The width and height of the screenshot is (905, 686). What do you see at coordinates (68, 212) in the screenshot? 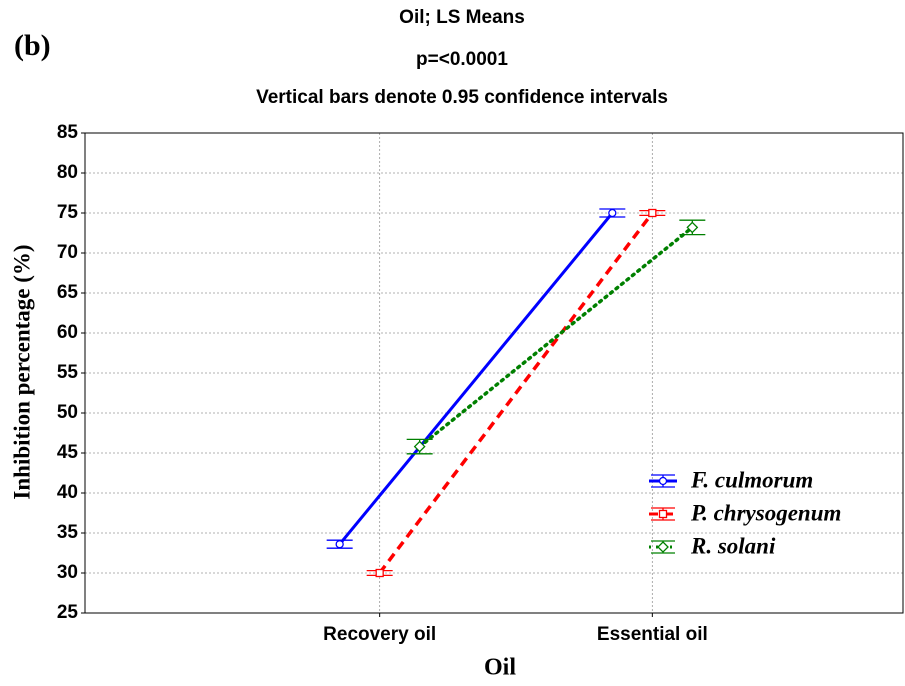
I see `y-tick-label: 75` at bounding box center [68, 212].